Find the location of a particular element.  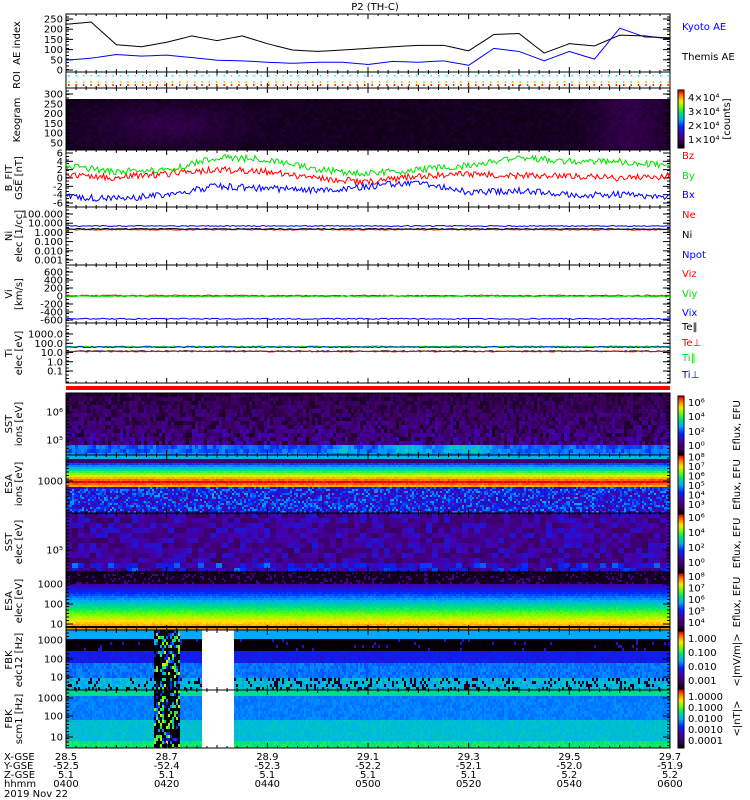

panel-sublabel: scm1 [Hz] is located at coordinates (19, 719).